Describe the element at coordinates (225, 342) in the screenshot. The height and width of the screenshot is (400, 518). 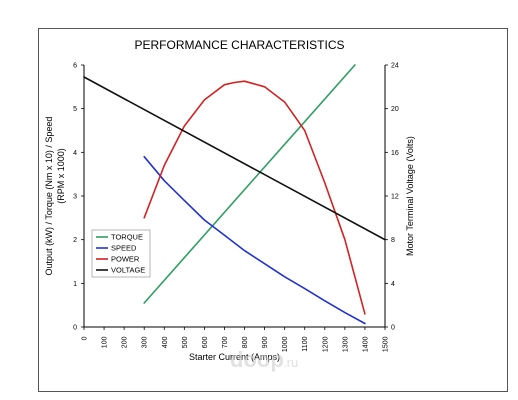
I see `x-tick-label: 700` at that location.